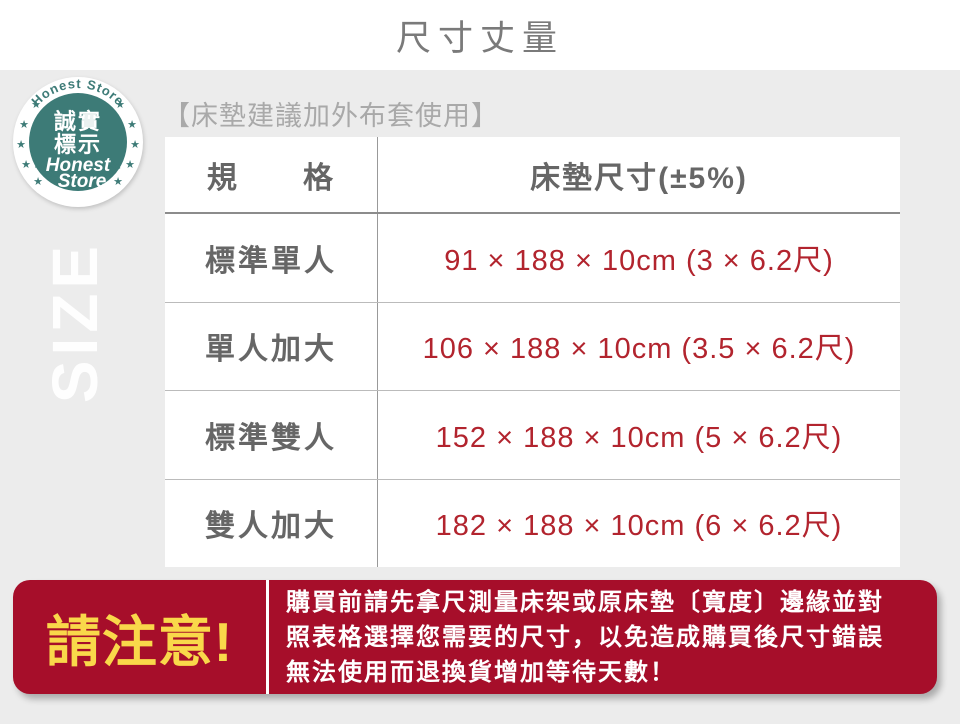 Image resolution: width=960 pixels, height=724 pixels. I want to click on spec-cell: 單人加大, so click(271, 346).